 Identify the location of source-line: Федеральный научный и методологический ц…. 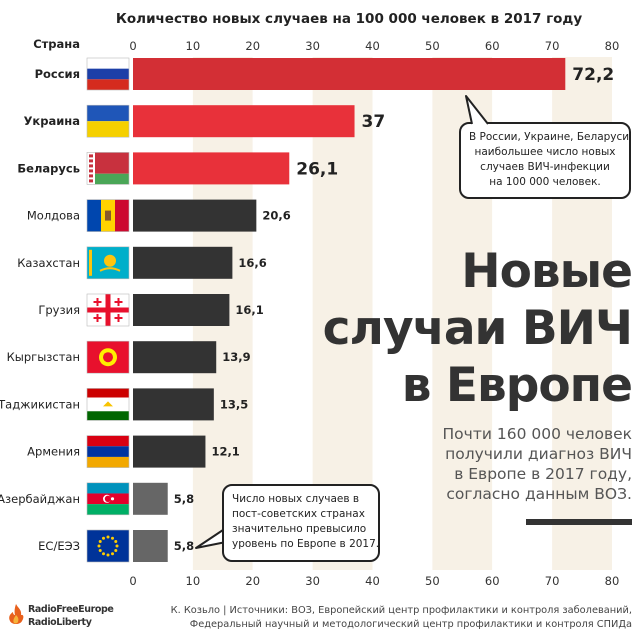
(410, 624).